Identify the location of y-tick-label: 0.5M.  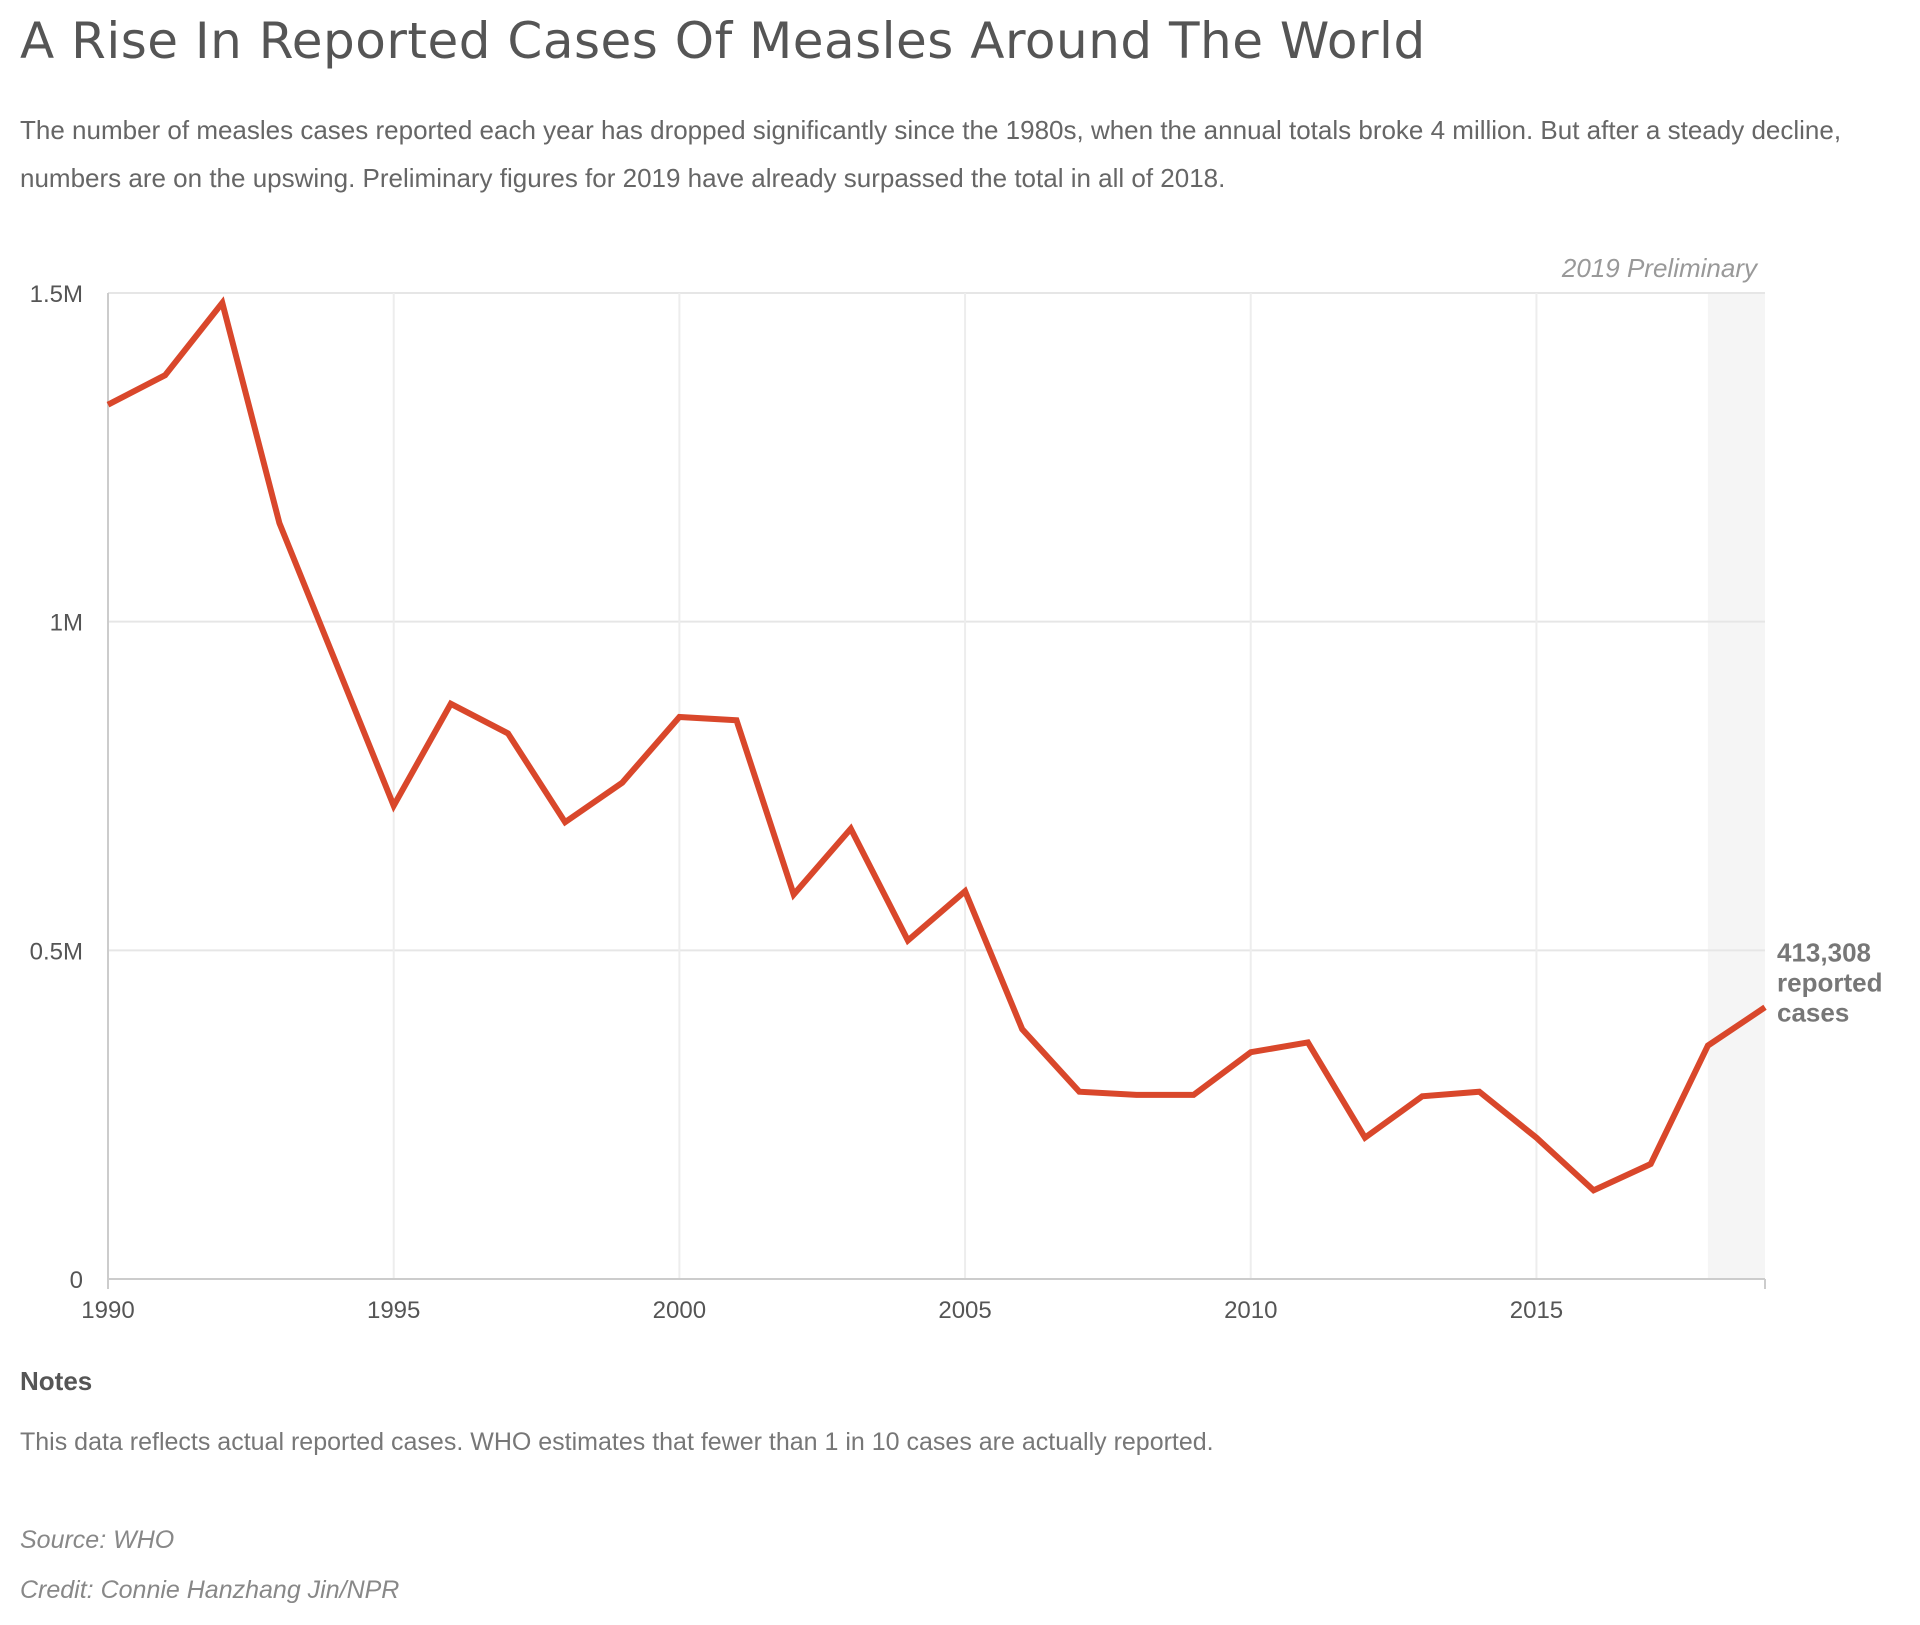
(56, 951).